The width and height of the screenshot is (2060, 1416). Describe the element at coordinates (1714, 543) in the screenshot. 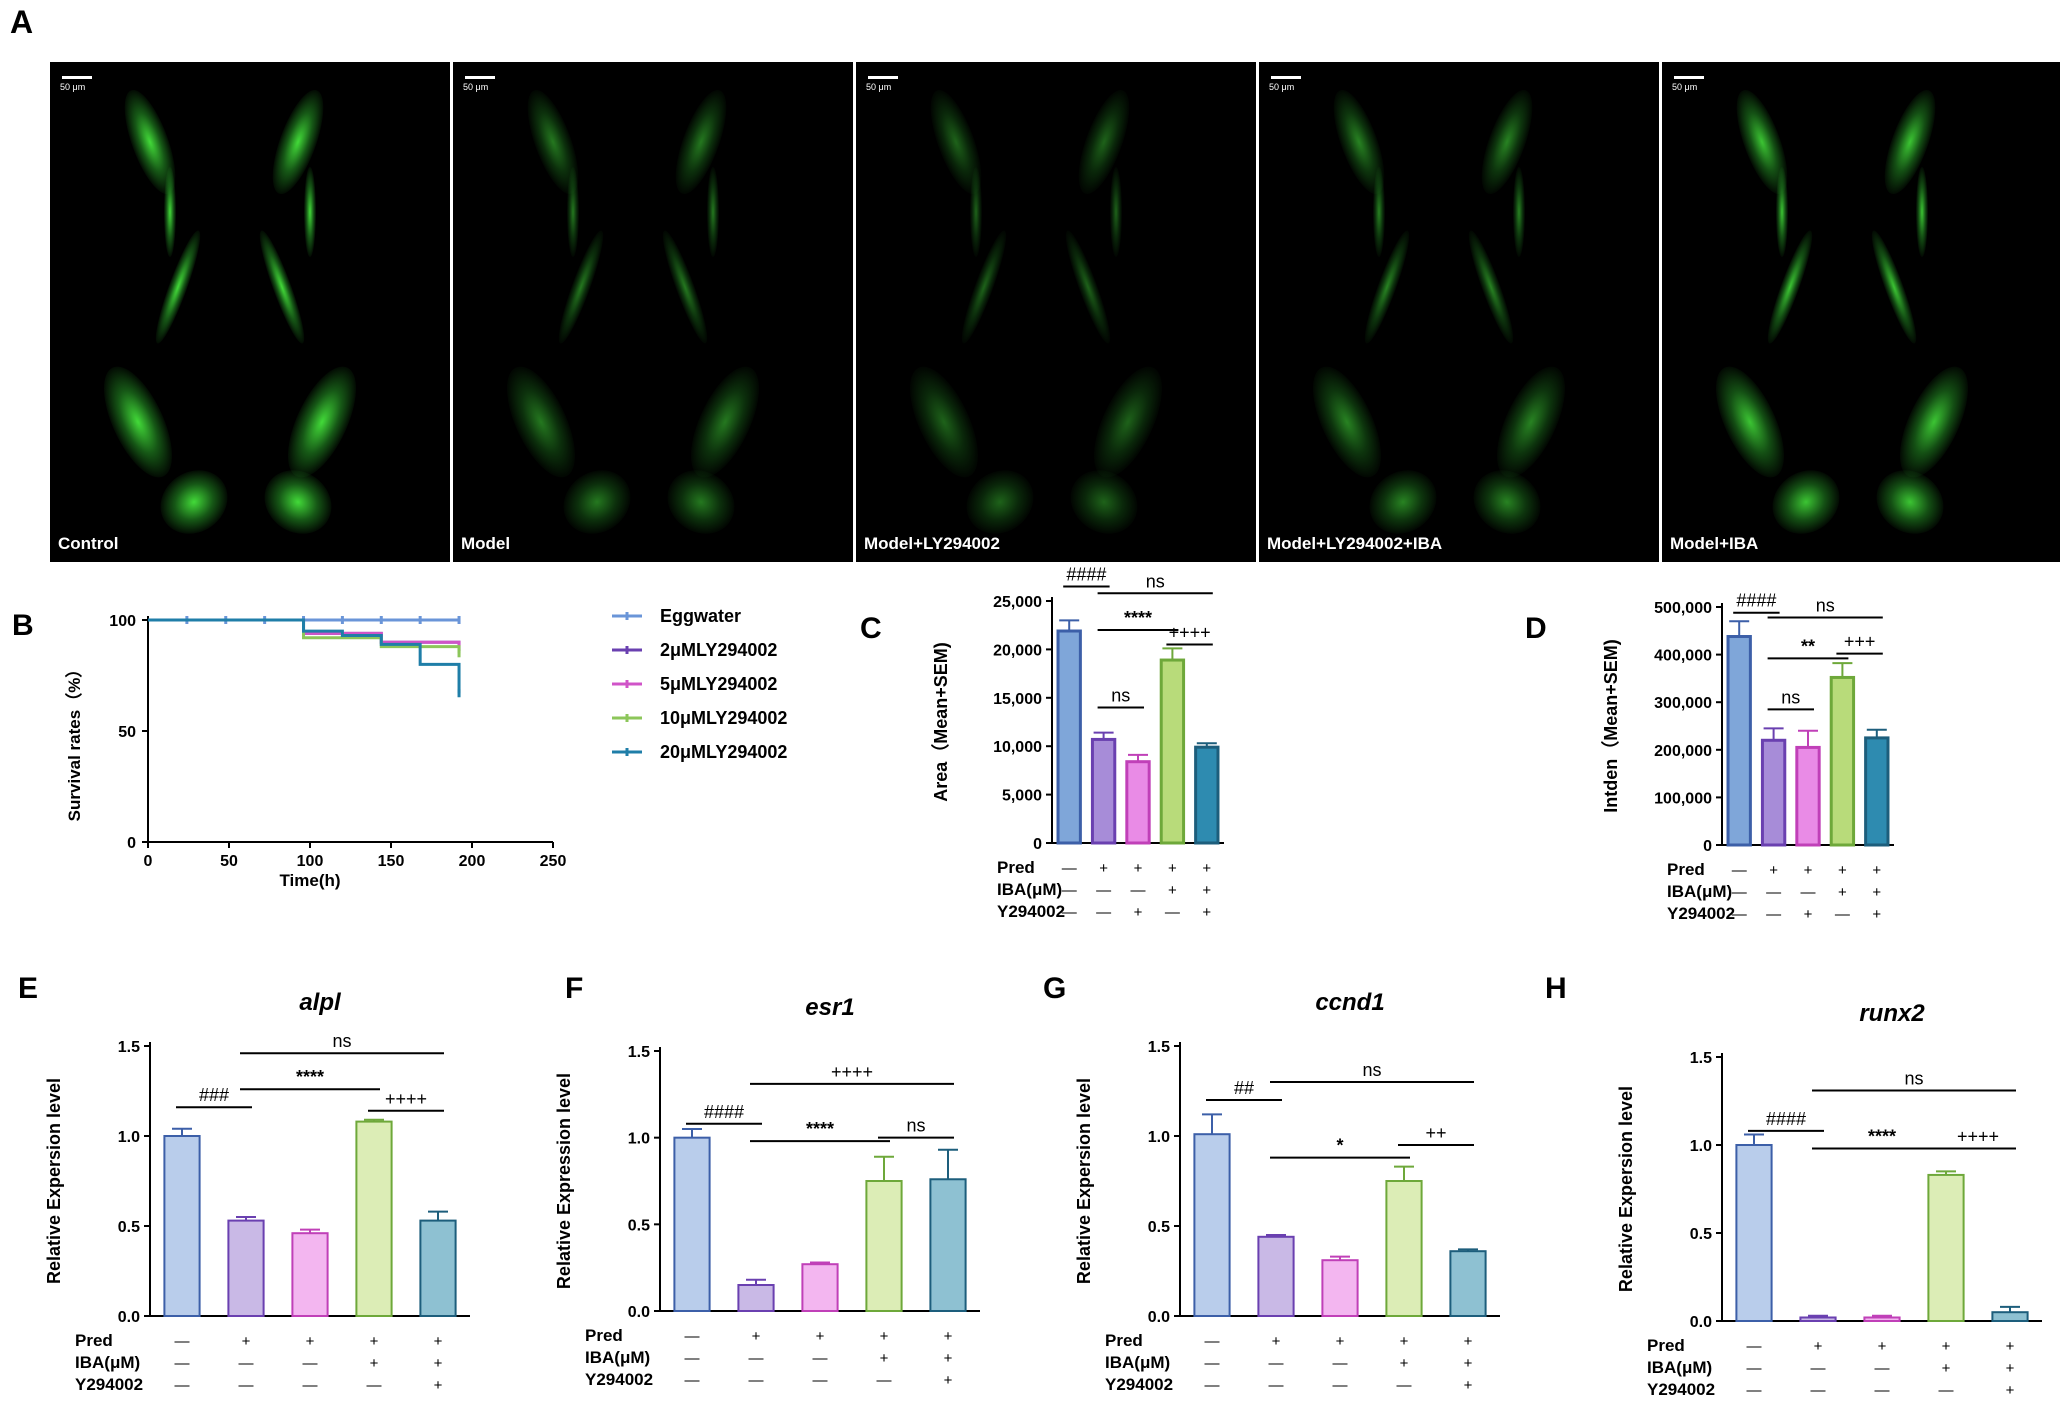

I see `micrograph-label: Model+IBA` at that location.